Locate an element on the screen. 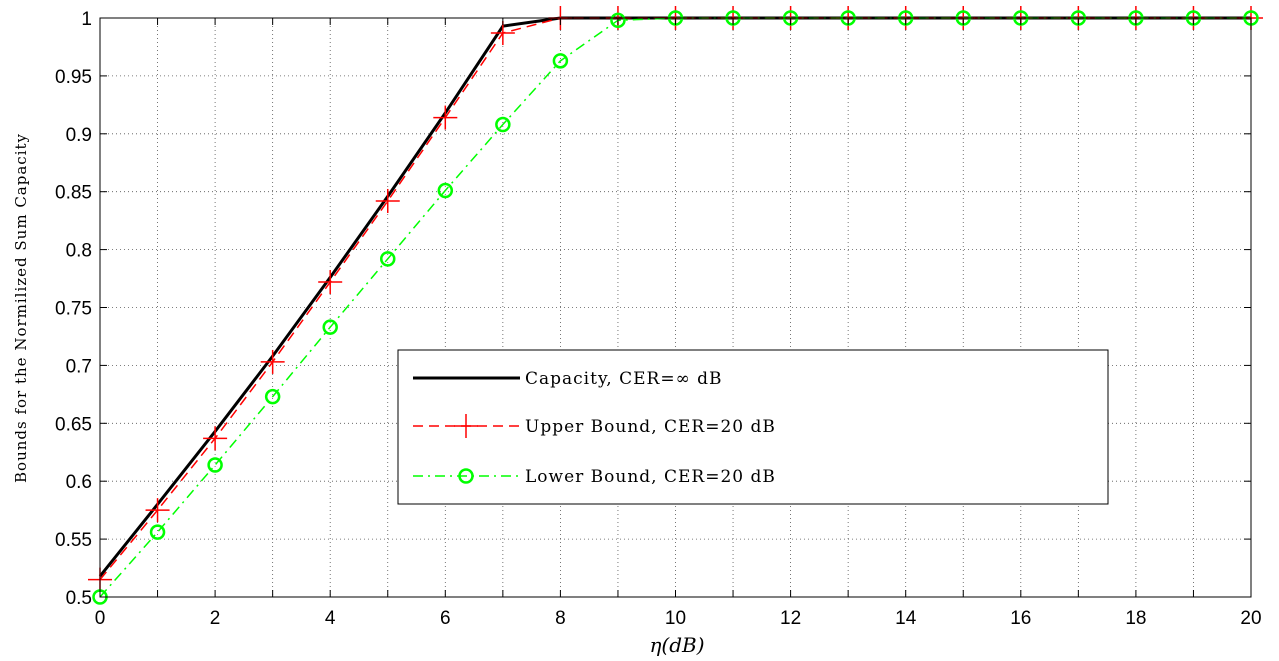 The height and width of the screenshot is (661, 1279). legend-box is located at coordinates (753, 427).